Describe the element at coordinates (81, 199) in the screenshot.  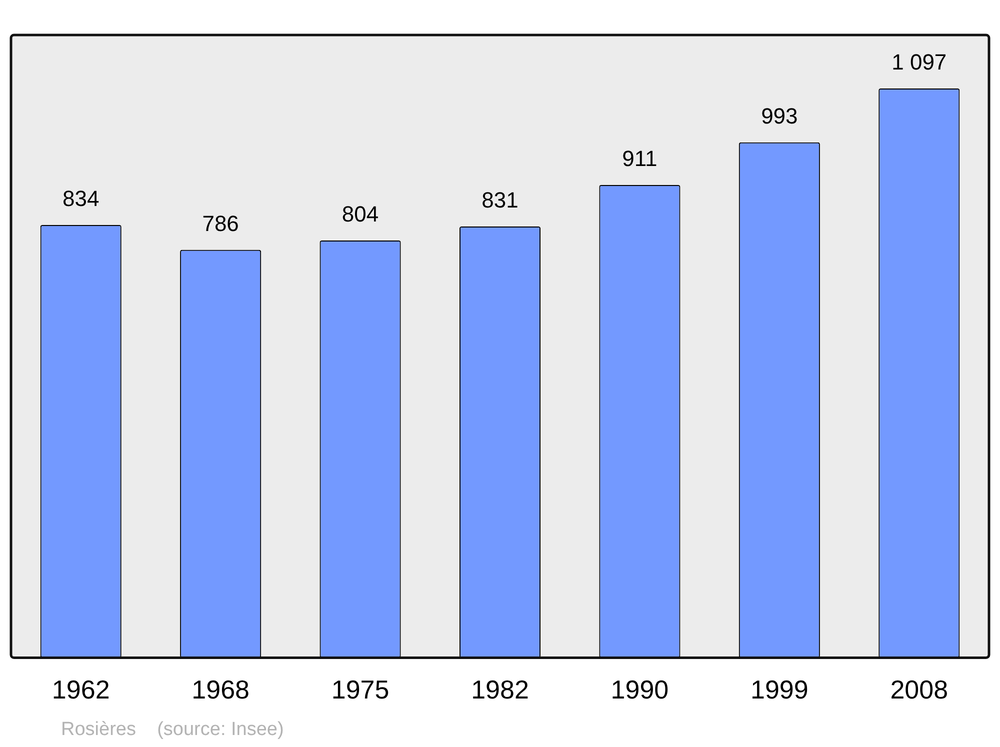
I see `data-label: 834` at that location.